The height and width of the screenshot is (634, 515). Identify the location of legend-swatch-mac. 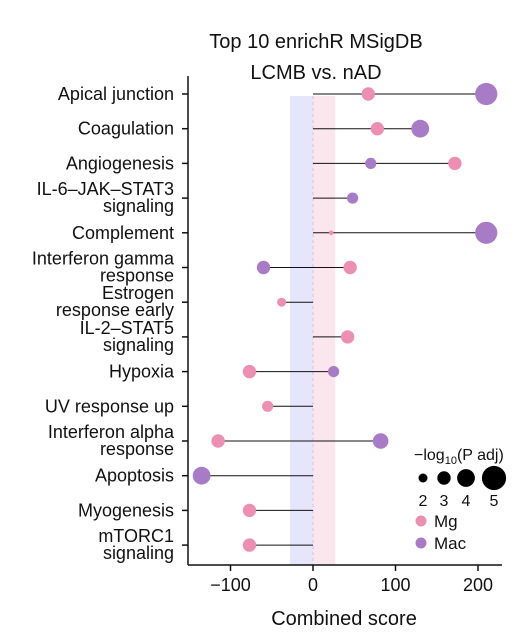
(421, 543).